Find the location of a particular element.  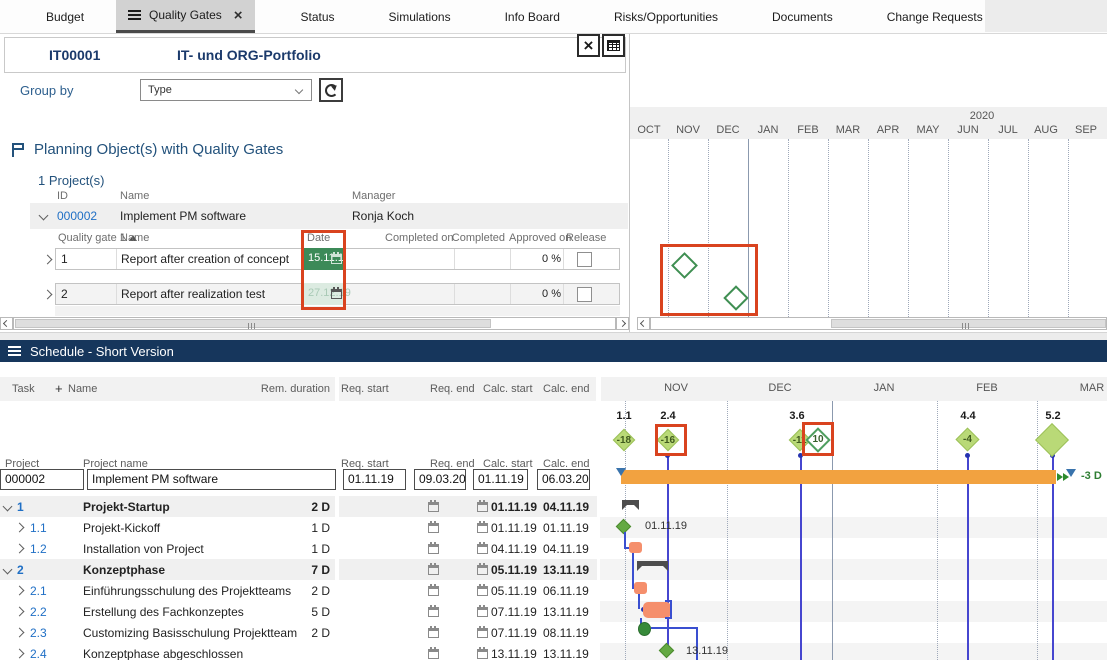

calc-start-input: 01.11.19 is located at coordinates (500, 479).